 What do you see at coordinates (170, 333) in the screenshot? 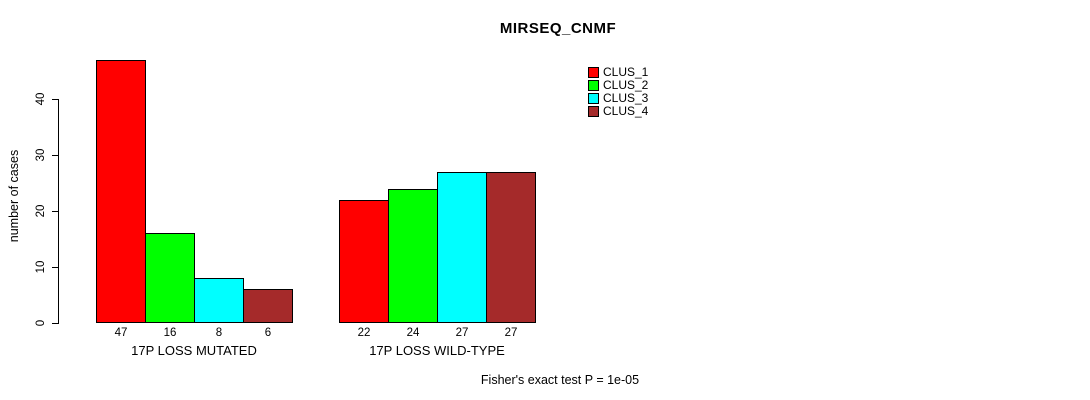
I see `bar-value-label: 16` at bounding box center [170, 333].